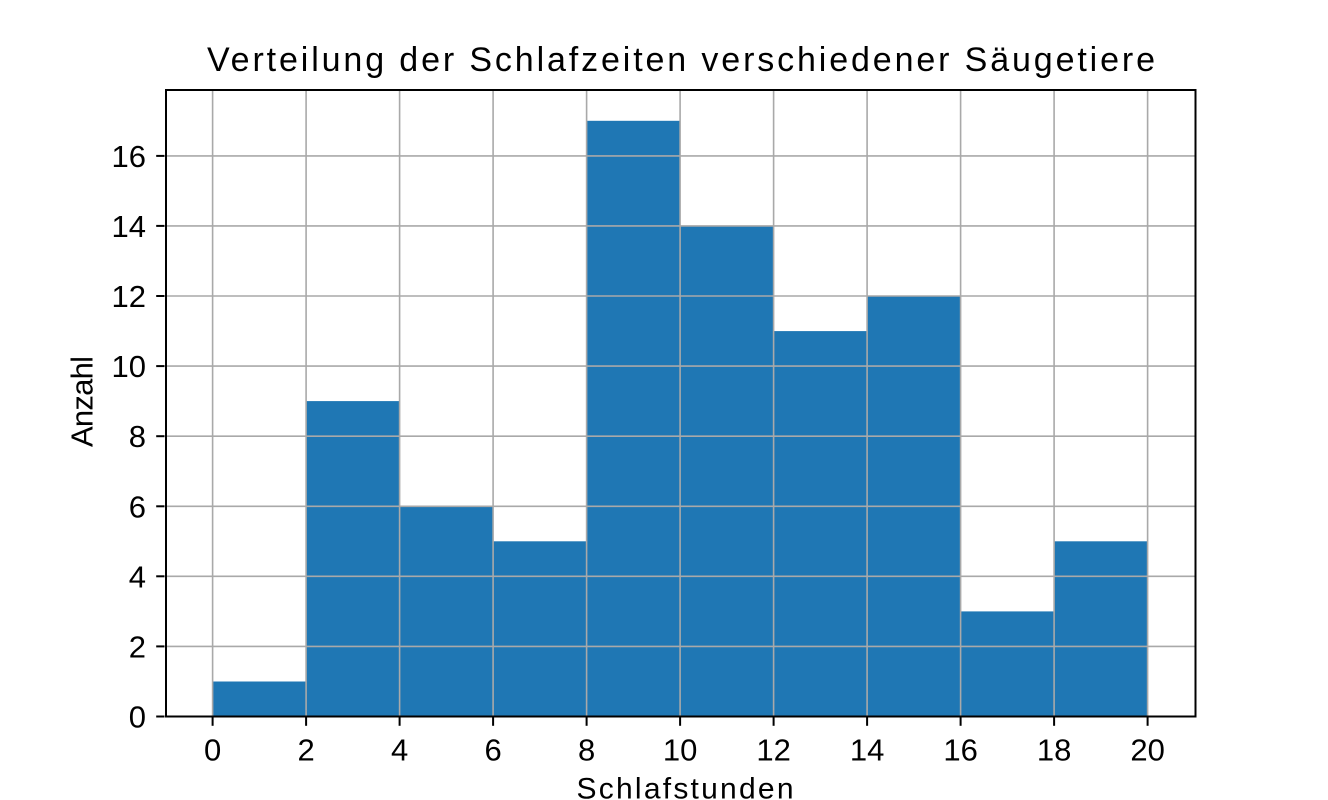  Describe the element at coordinates (1147, 750) in the screenshot. I see `svg-text: 20` at that location.